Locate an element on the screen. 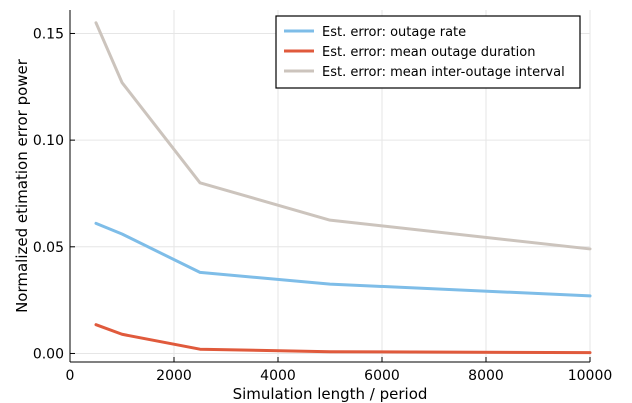 This screenshot has height=403, width=632. x-tick-label: 8000 is located at coordinates (486, 376).